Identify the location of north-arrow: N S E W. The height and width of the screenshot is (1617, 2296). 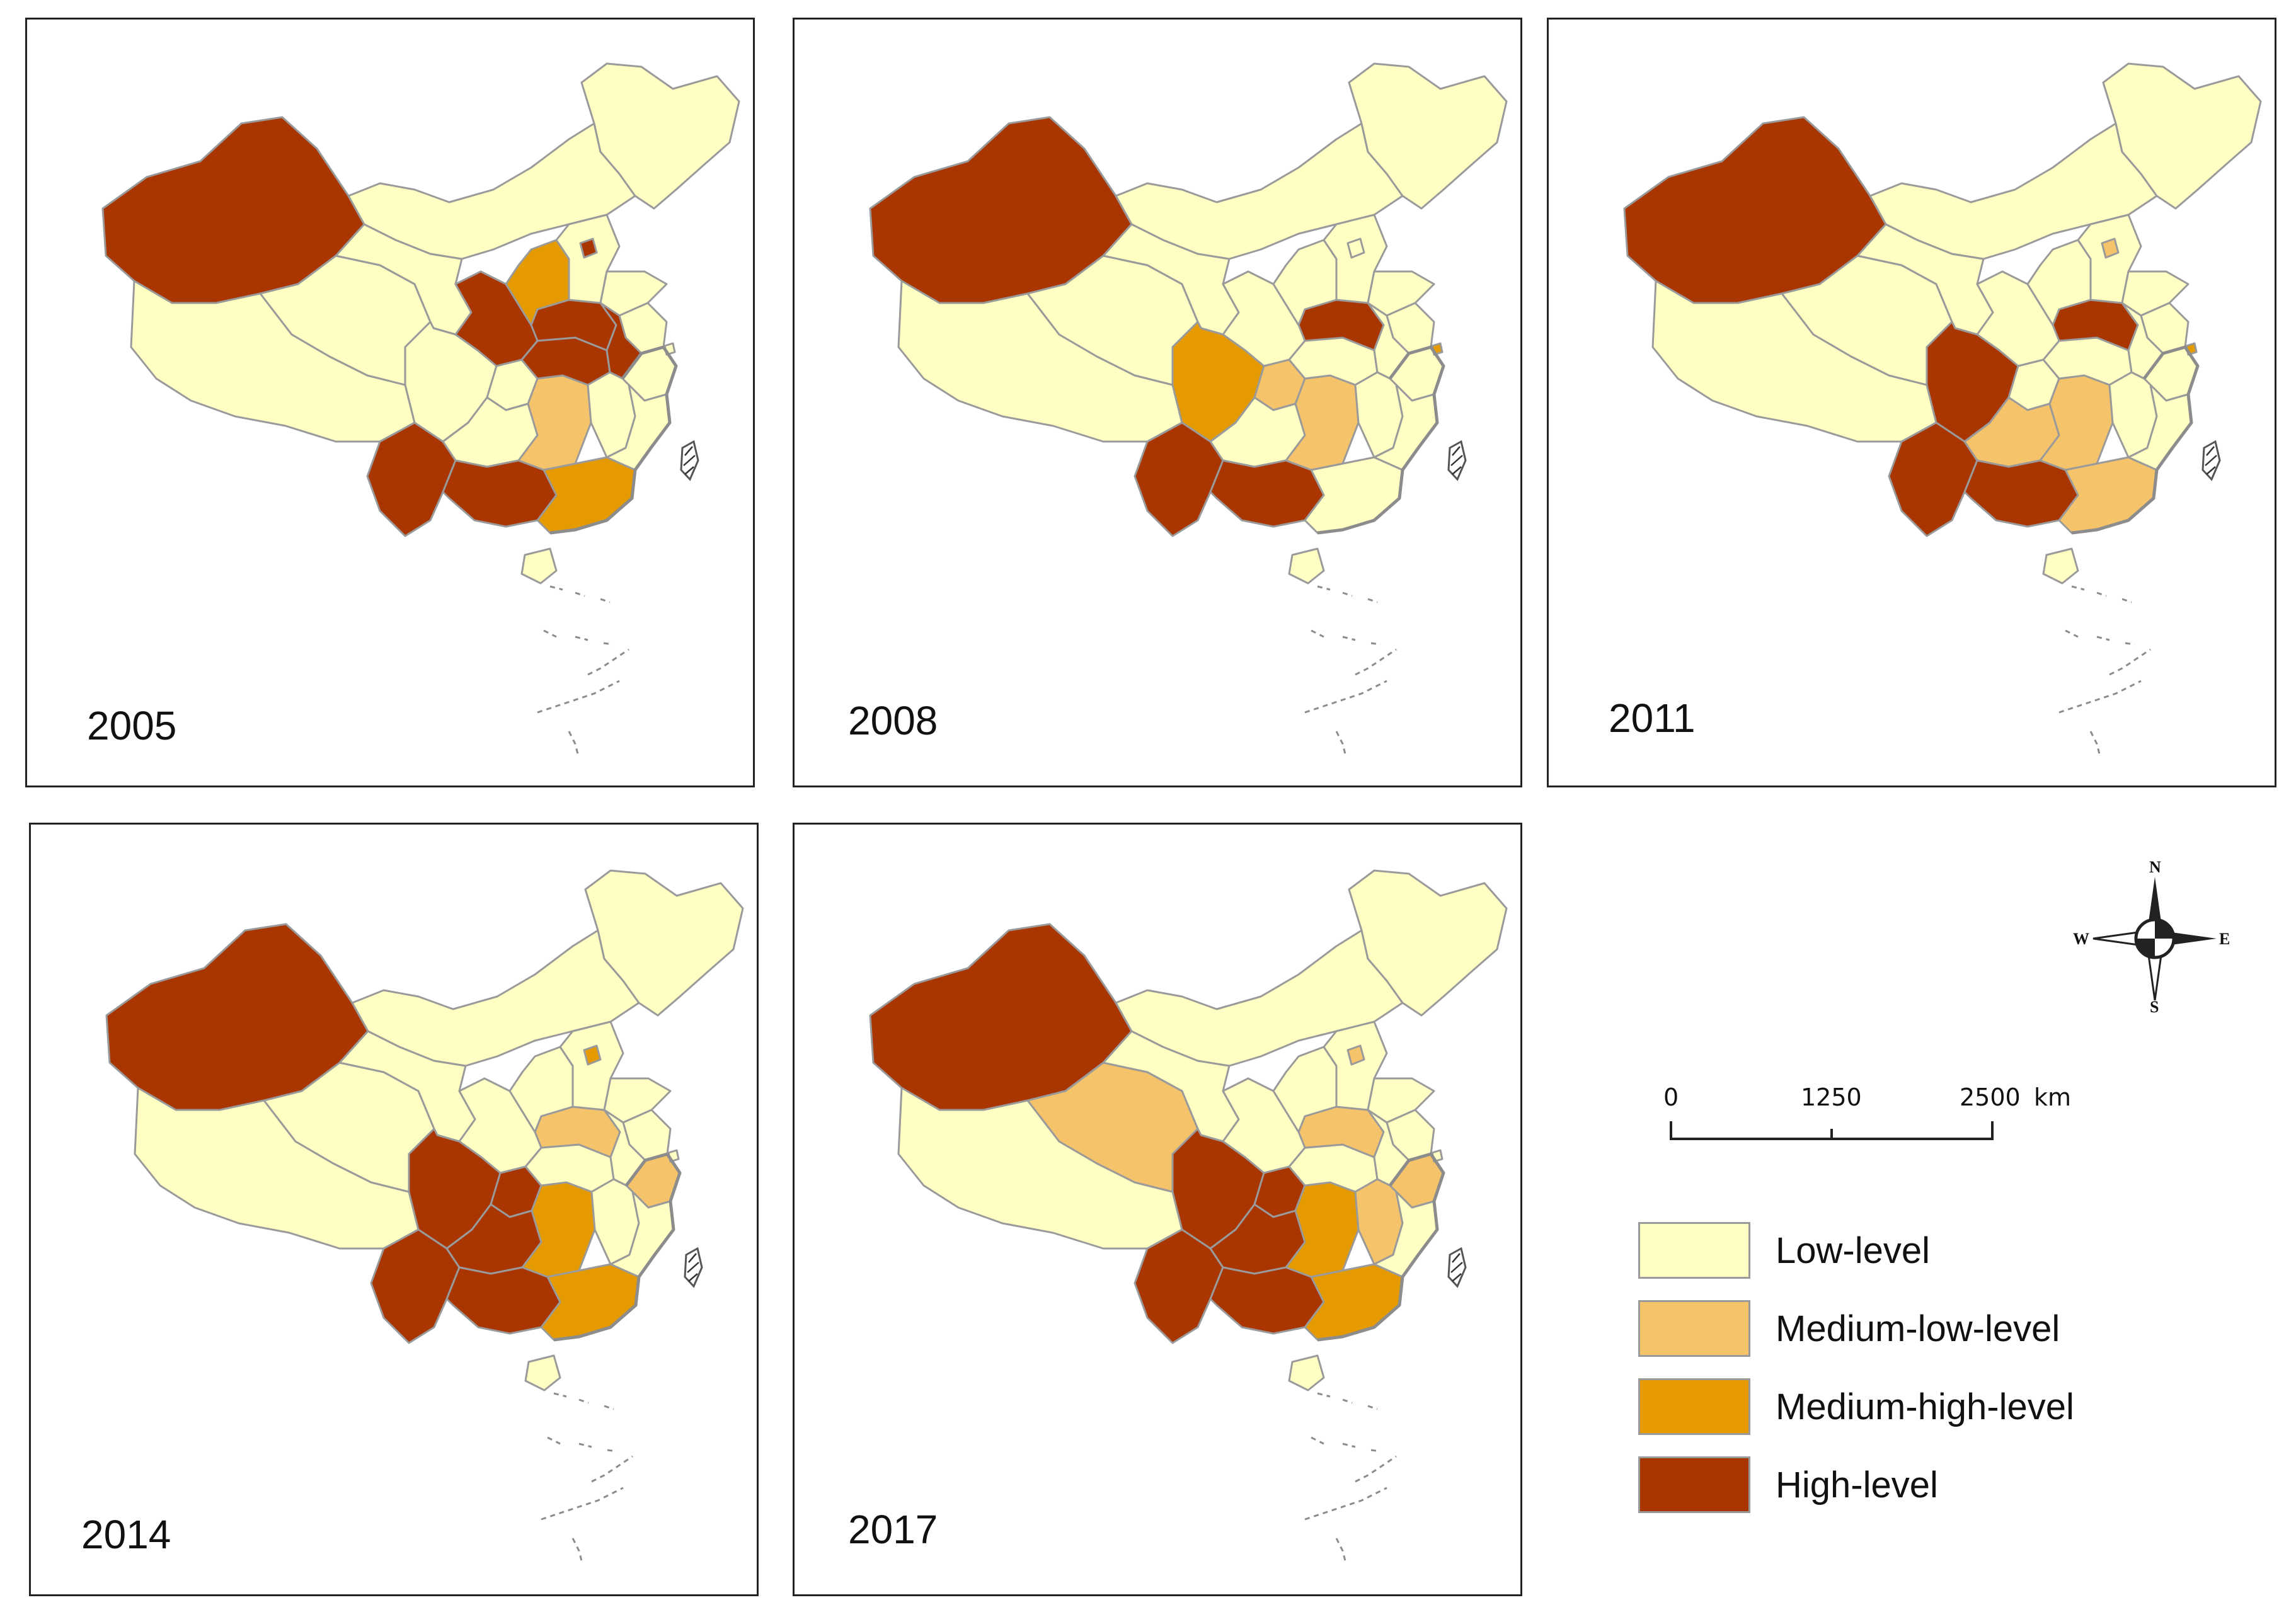
(2151, 937).